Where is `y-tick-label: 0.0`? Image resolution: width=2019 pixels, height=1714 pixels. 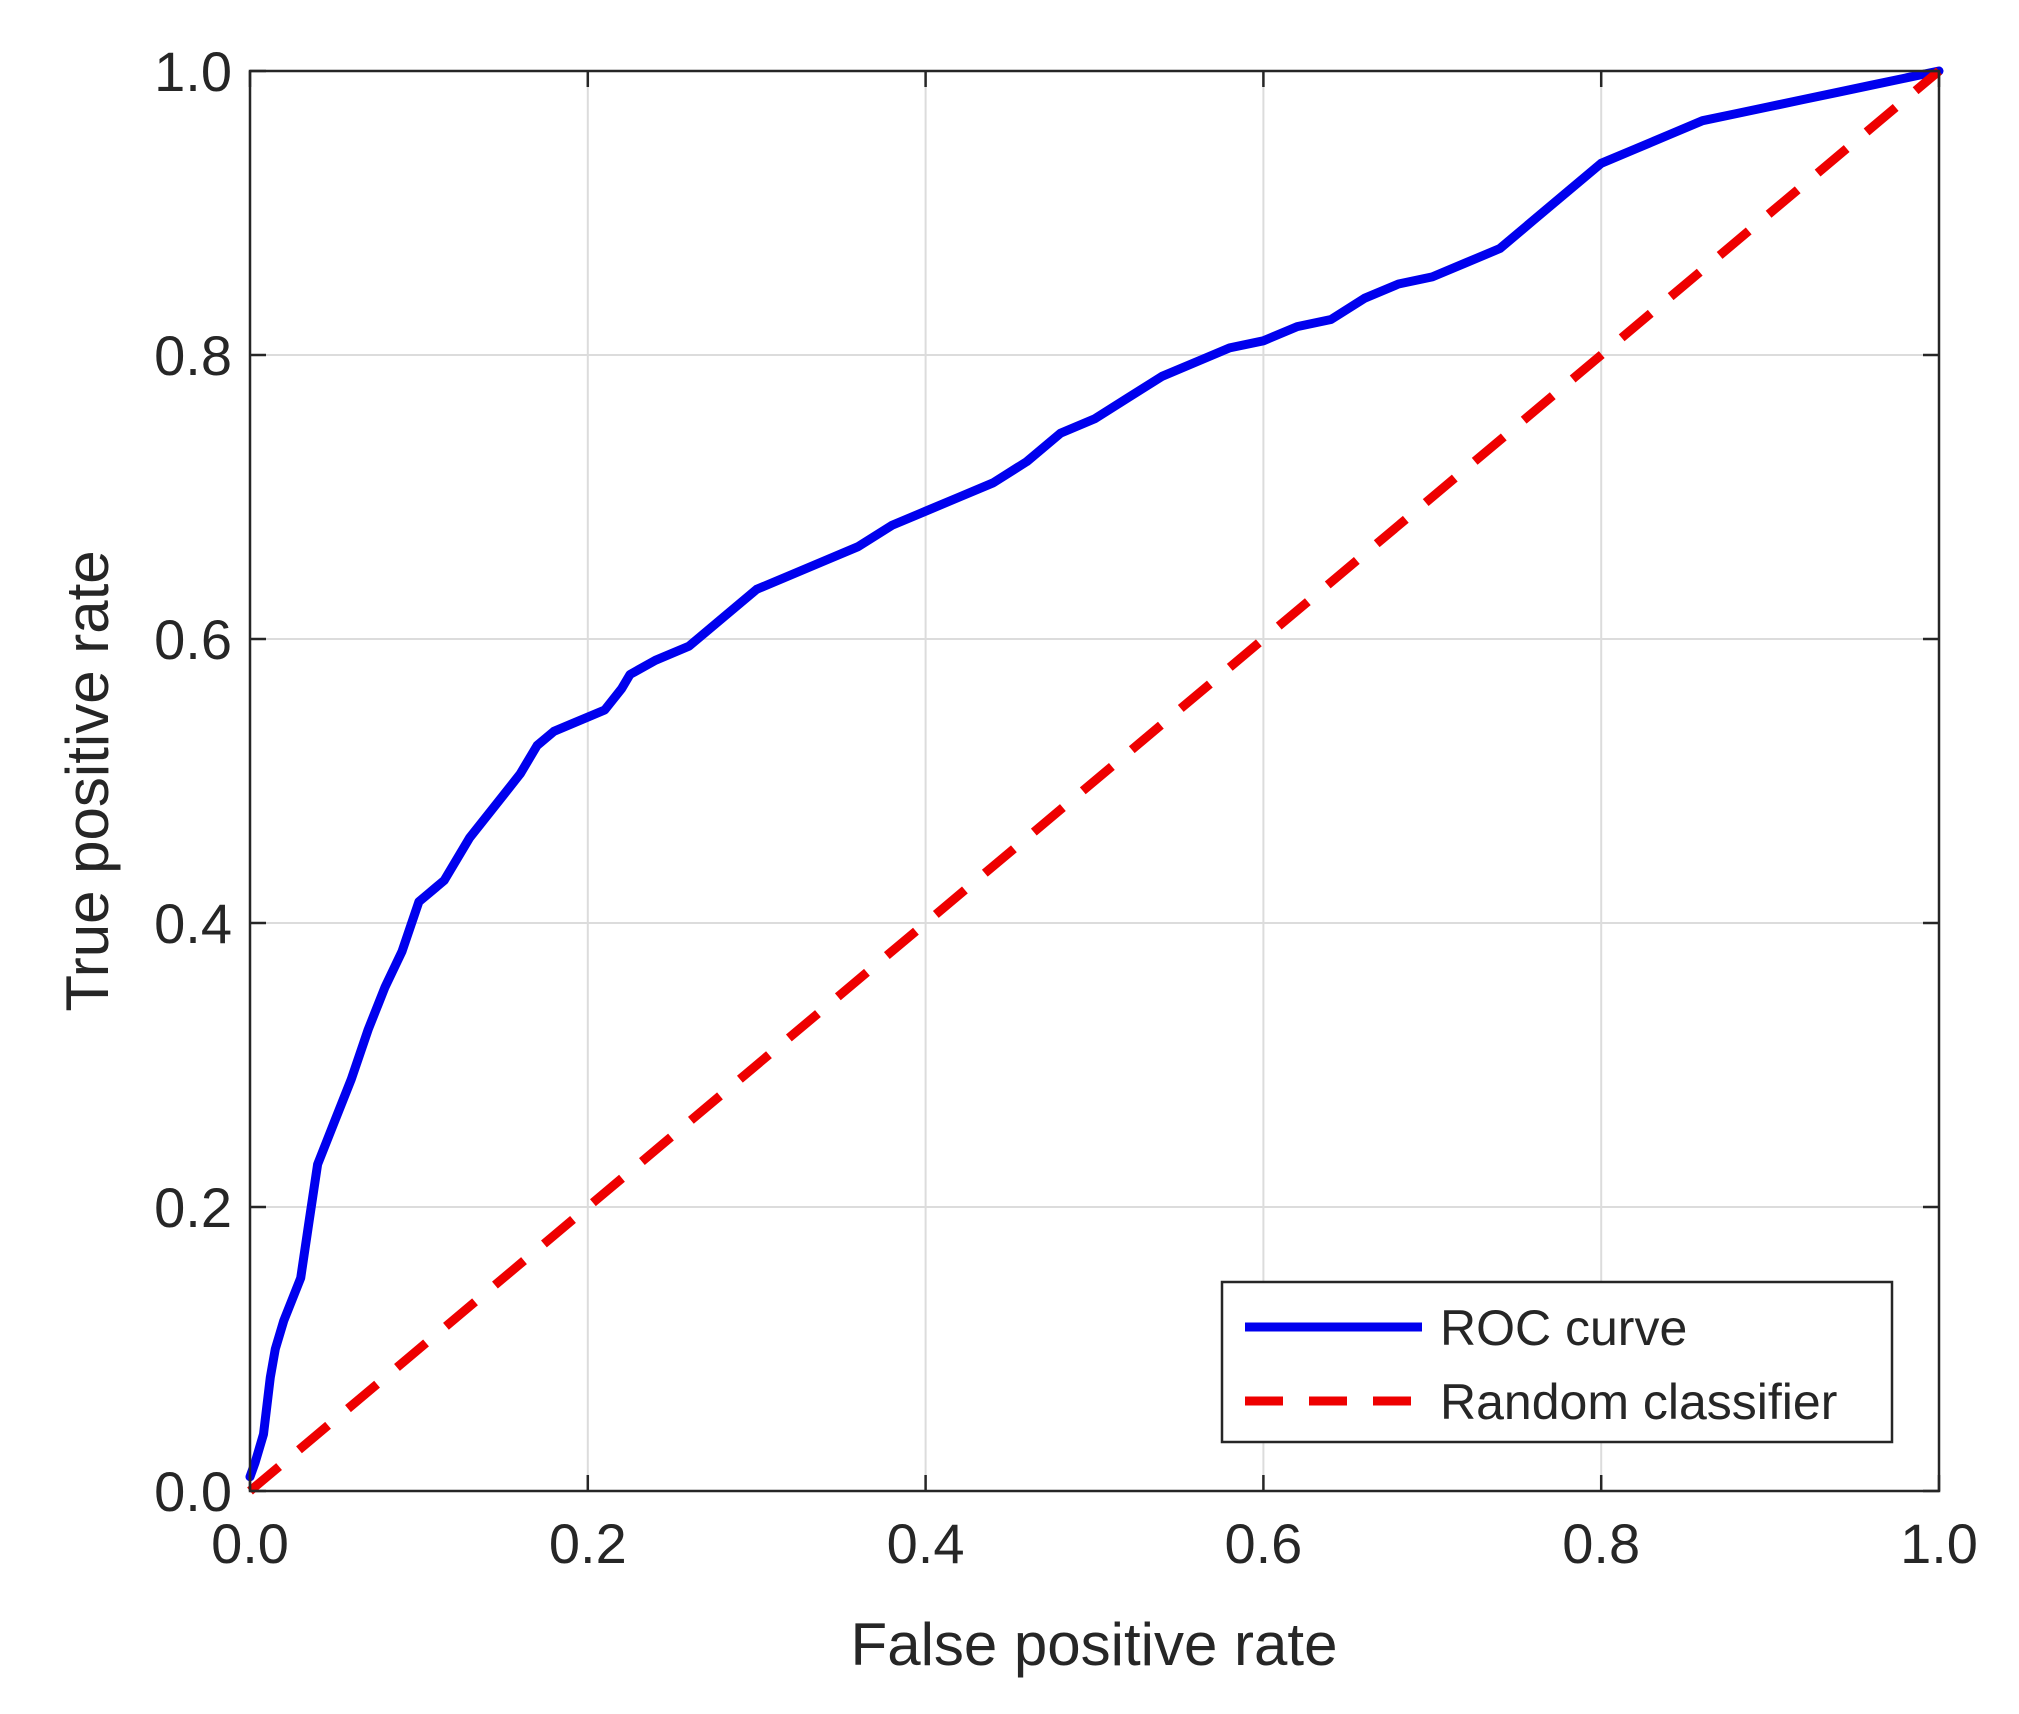
y-tick-label: 0.0 is located at coordinates (193, 1491).